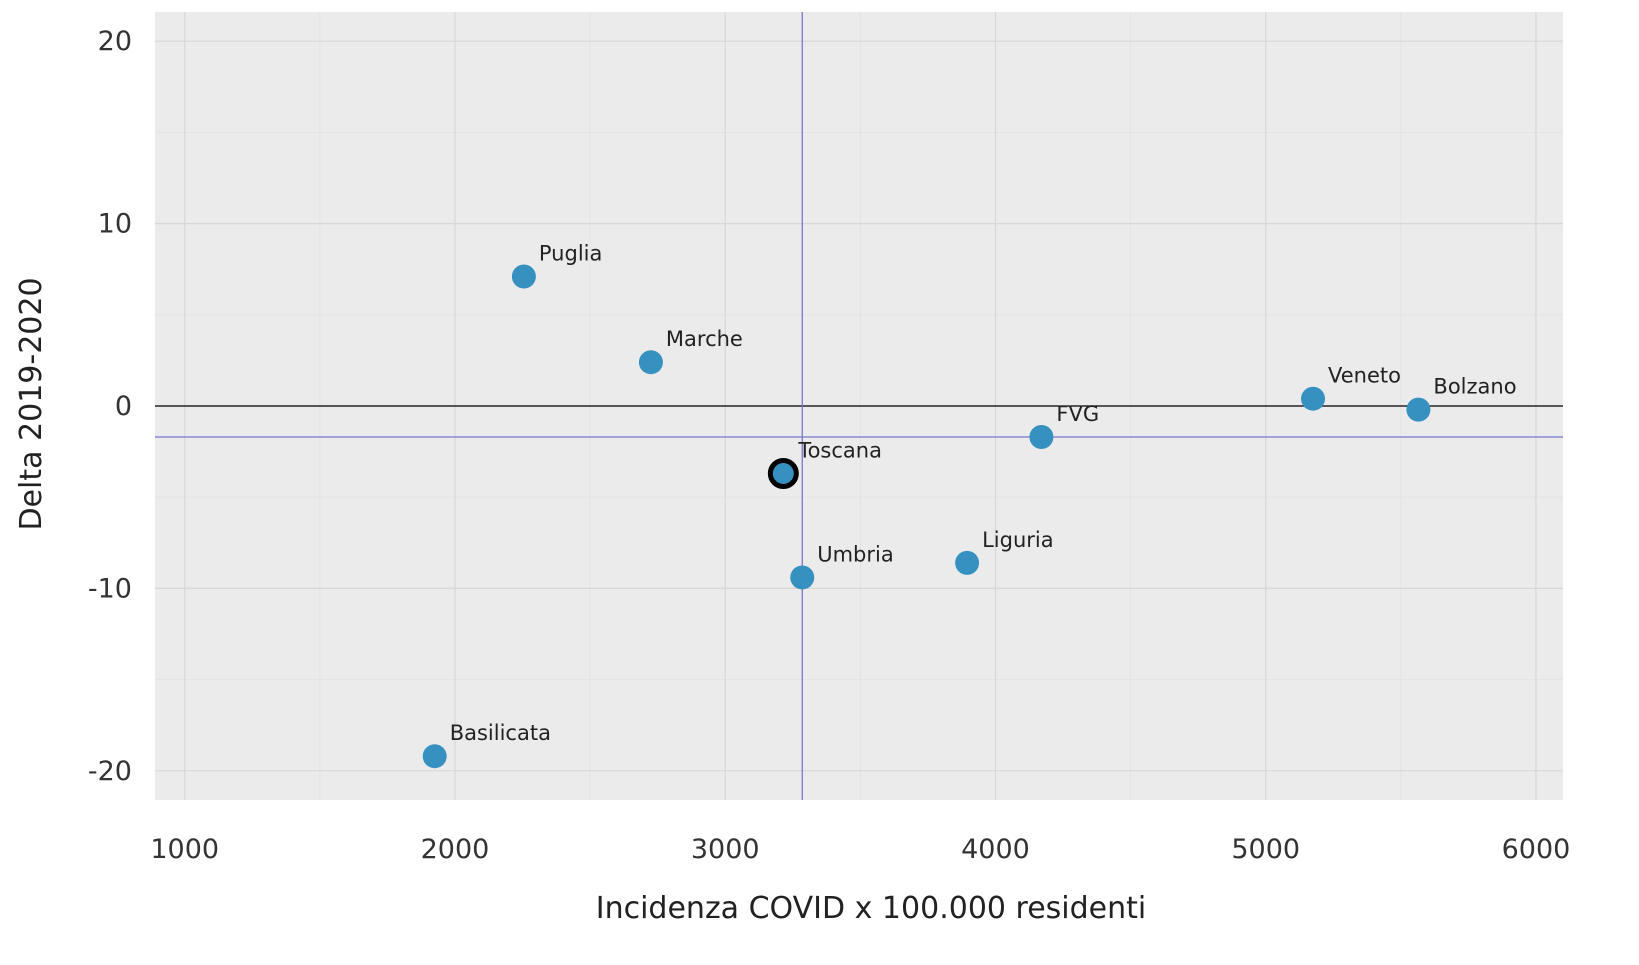 This screenshot has height=965, width=1639. Describe the element at coordinates (855, 554) in the screenshot. I see `point-label: Umbria` at that location.